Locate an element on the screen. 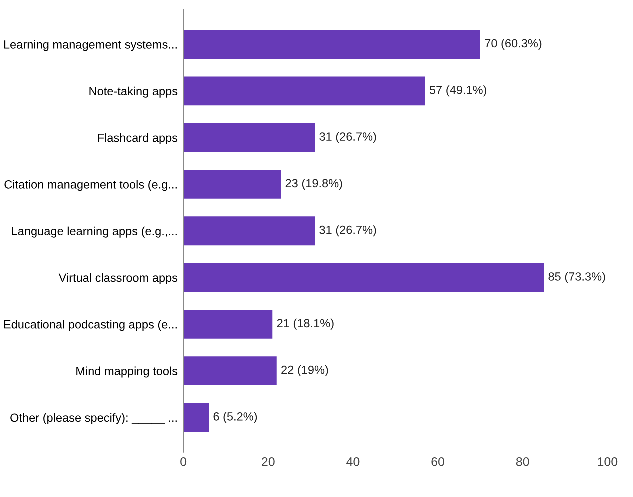  x-tick-label: 80 is located at coordinates (523, 461).